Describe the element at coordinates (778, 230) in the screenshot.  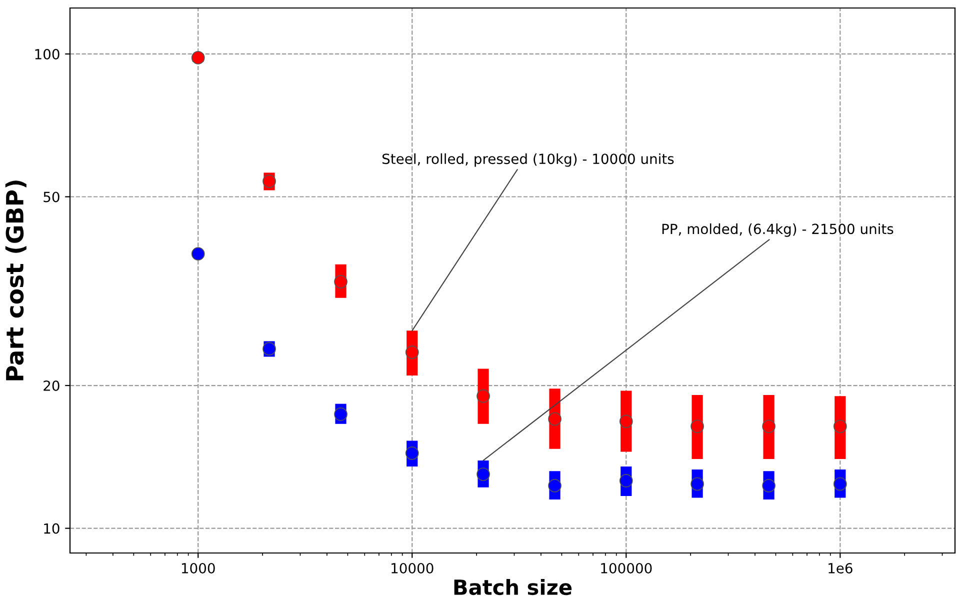
I see `annotation: PP, molded, (6.4kg) - 21500 units` at that location.